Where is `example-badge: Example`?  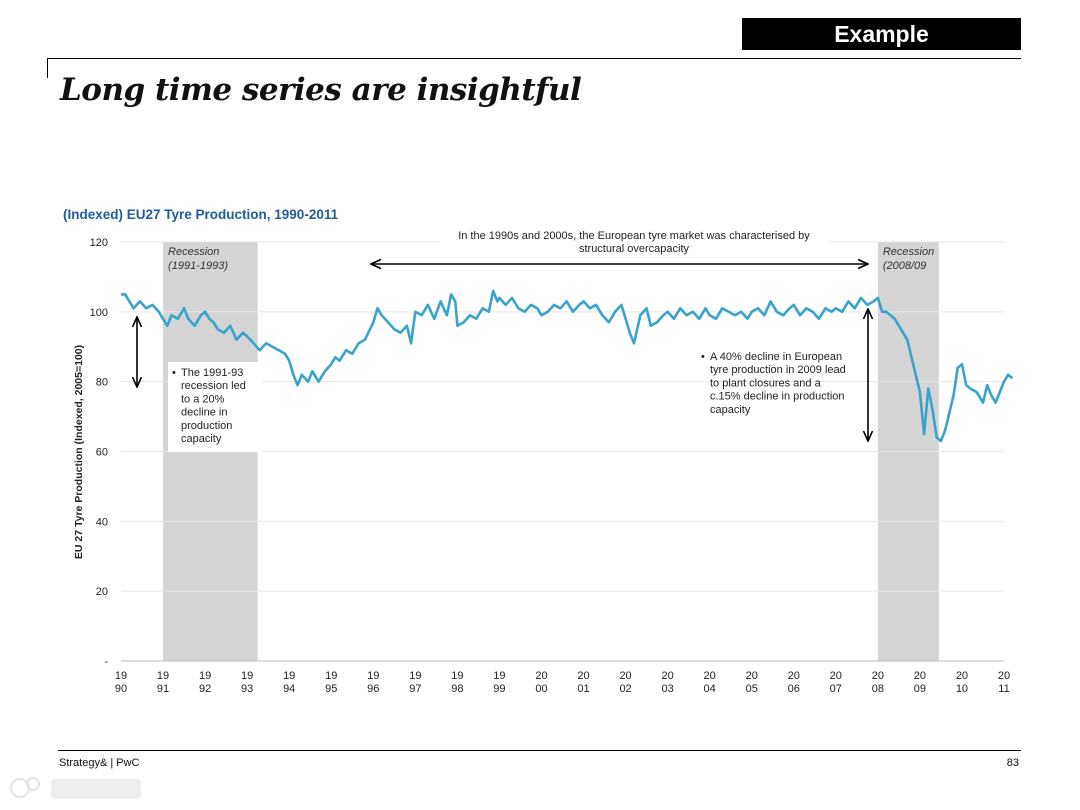 example-badge: Example is located at coordinates (881, 34).